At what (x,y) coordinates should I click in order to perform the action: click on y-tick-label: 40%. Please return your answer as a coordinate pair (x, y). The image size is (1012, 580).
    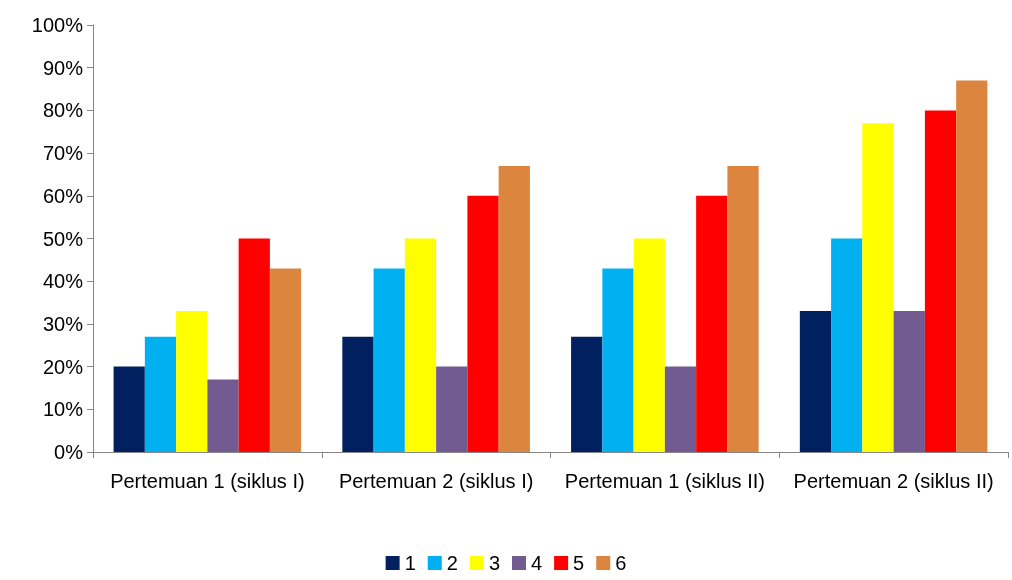
    Looking at the image, I should click on (63, 281).